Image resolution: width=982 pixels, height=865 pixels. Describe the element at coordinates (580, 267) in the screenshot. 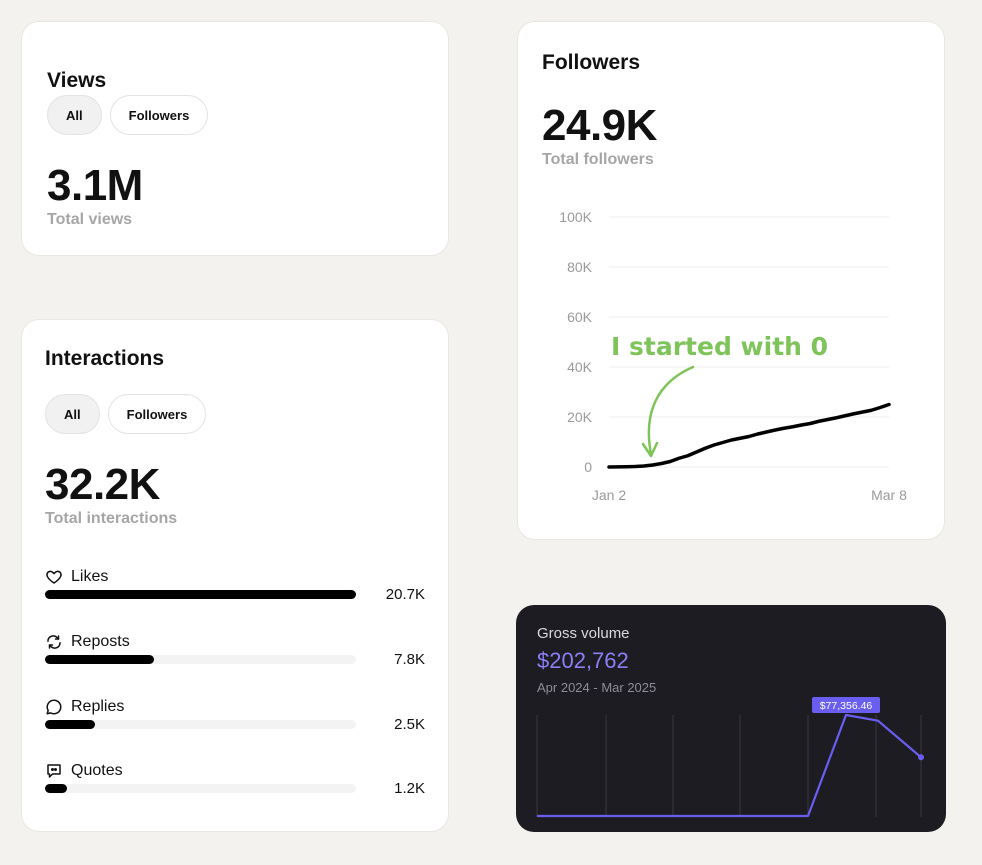

I see `y-tick-label: 80K` at that location.